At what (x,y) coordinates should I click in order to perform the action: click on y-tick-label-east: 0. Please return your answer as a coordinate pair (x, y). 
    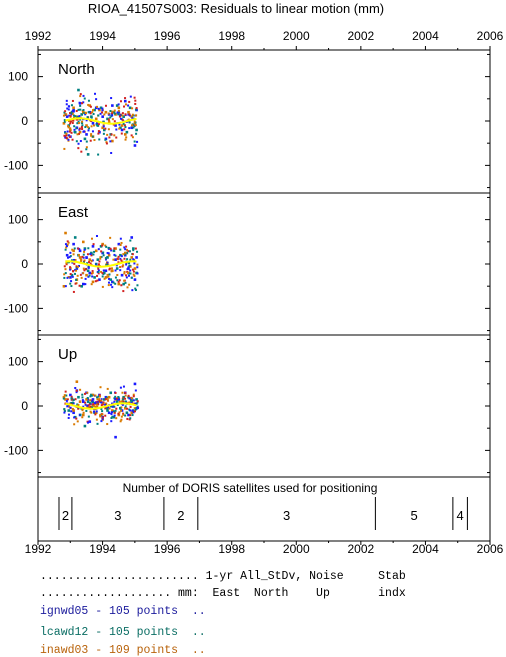
    Looking at the image, I should click on (24, 264).